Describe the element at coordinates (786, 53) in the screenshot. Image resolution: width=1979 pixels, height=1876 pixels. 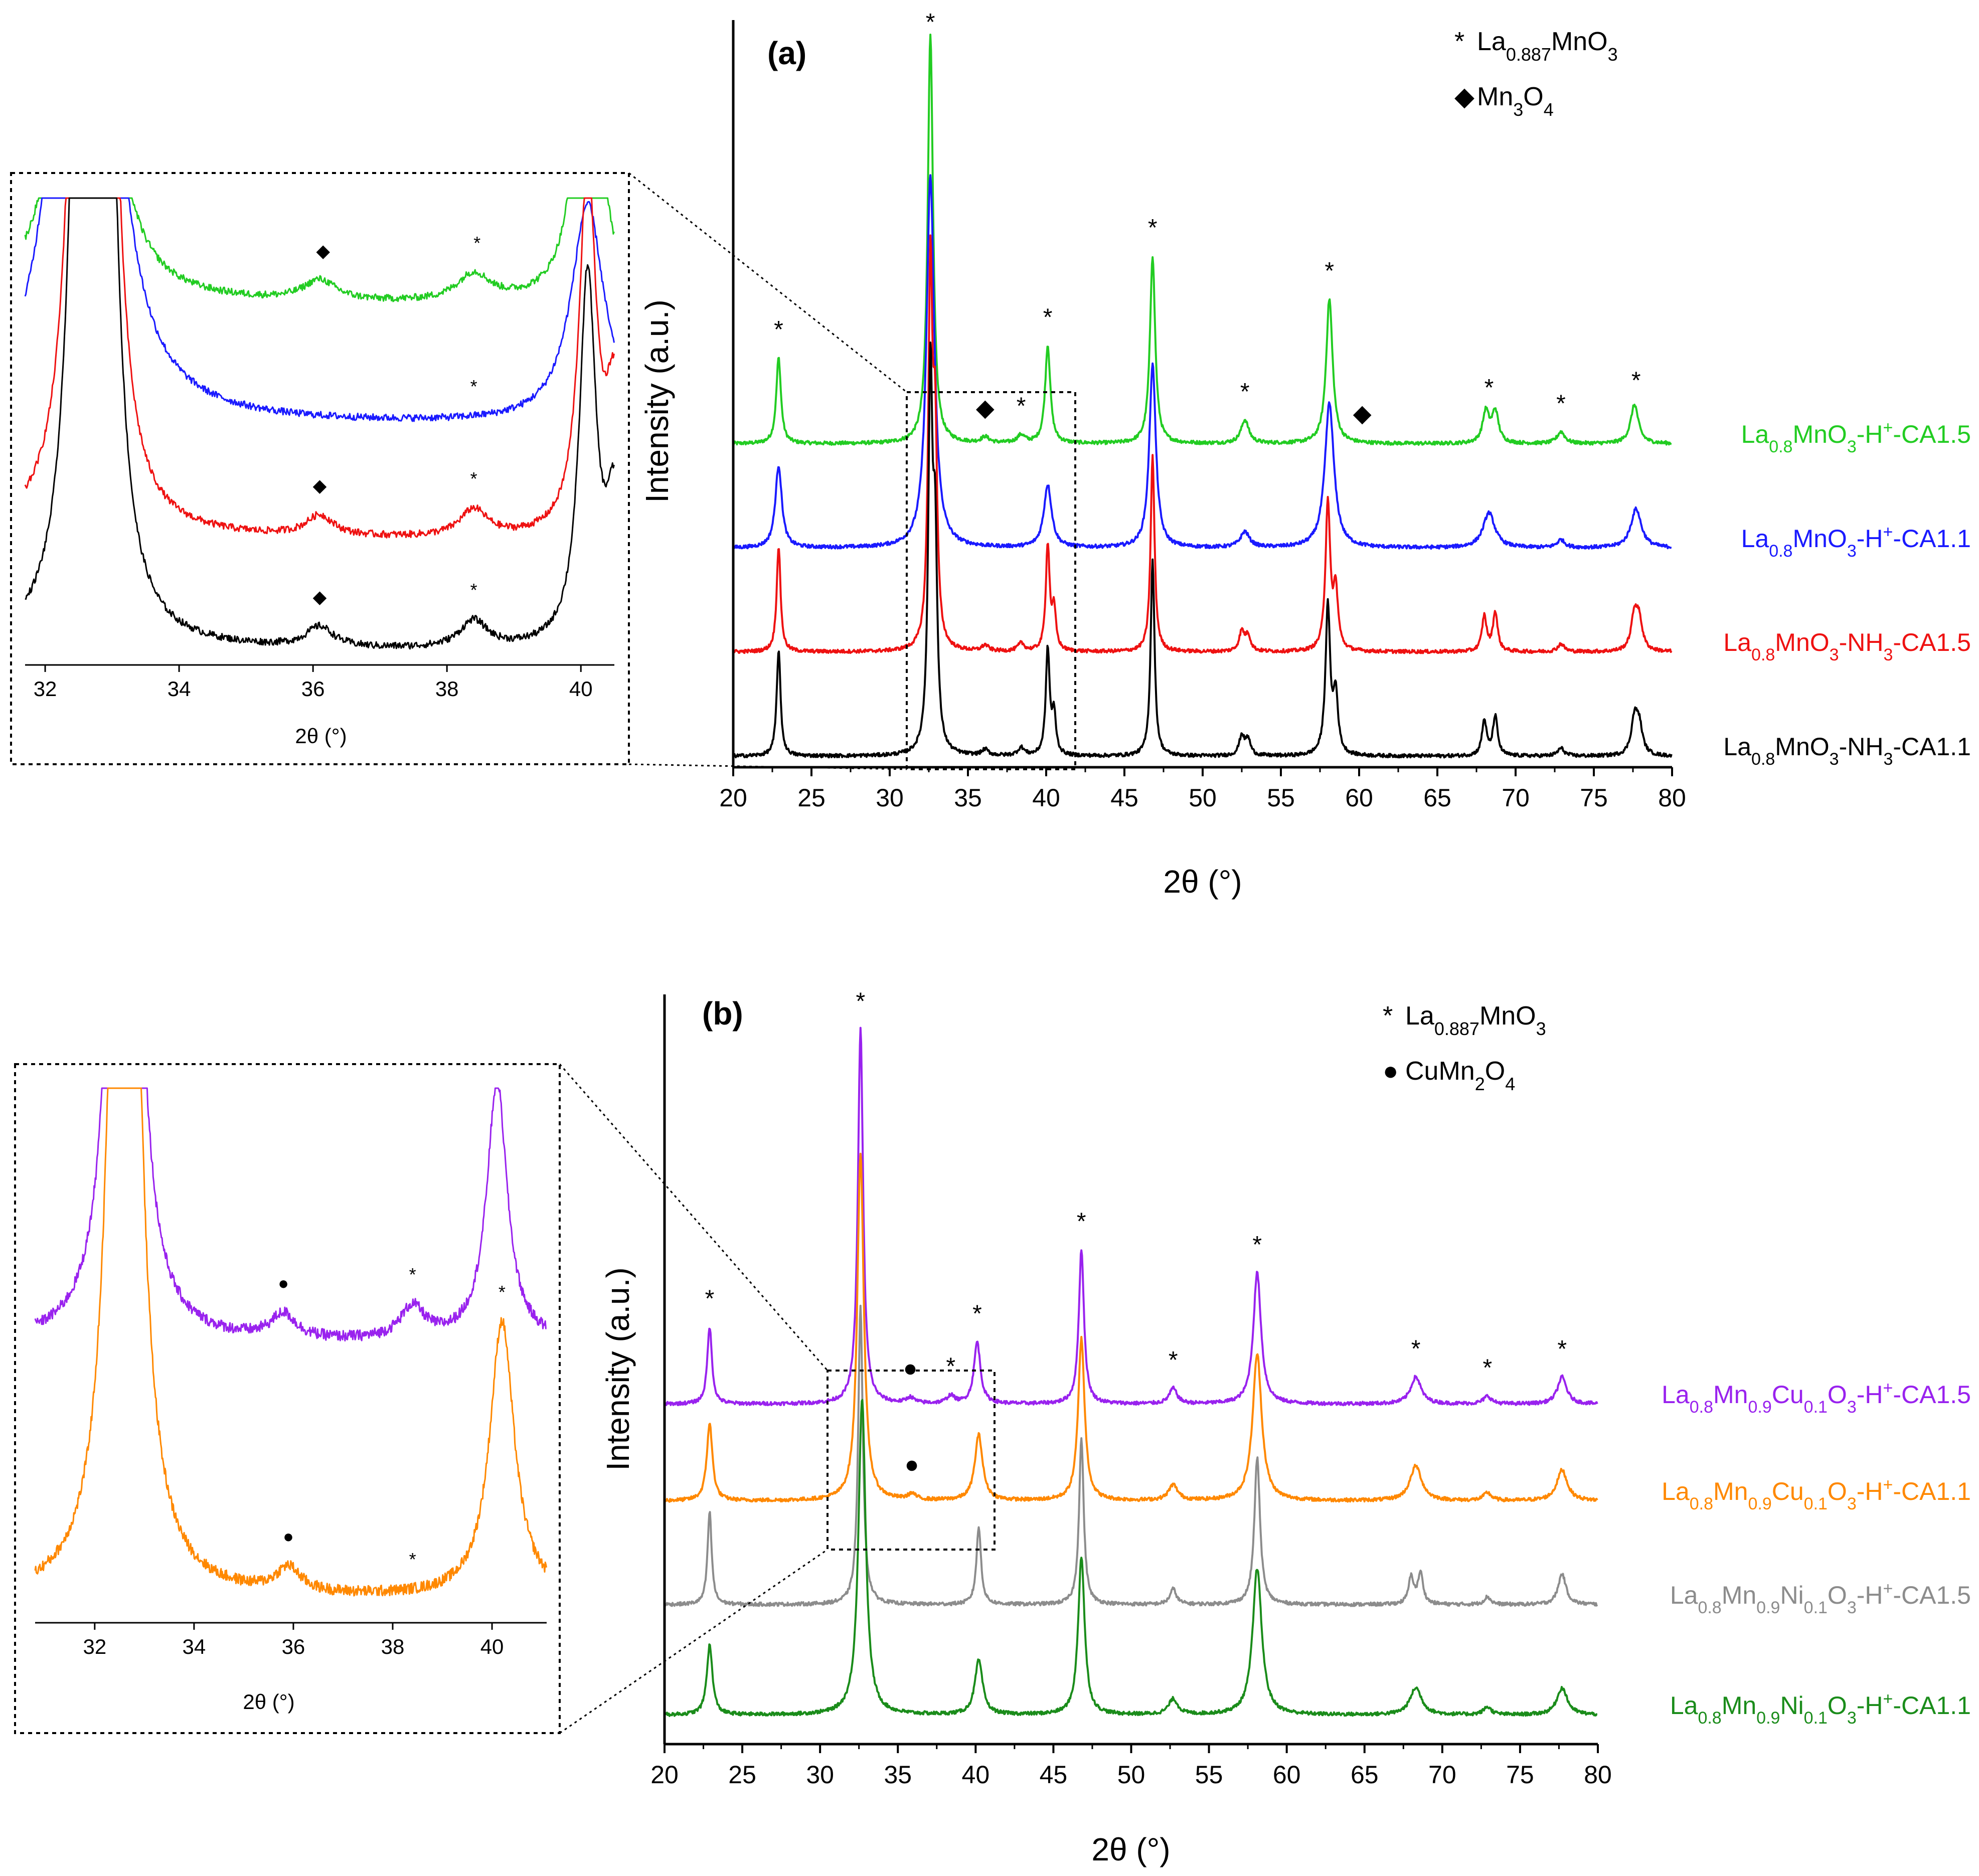
I see `panel-a-label: (a)` at that location.